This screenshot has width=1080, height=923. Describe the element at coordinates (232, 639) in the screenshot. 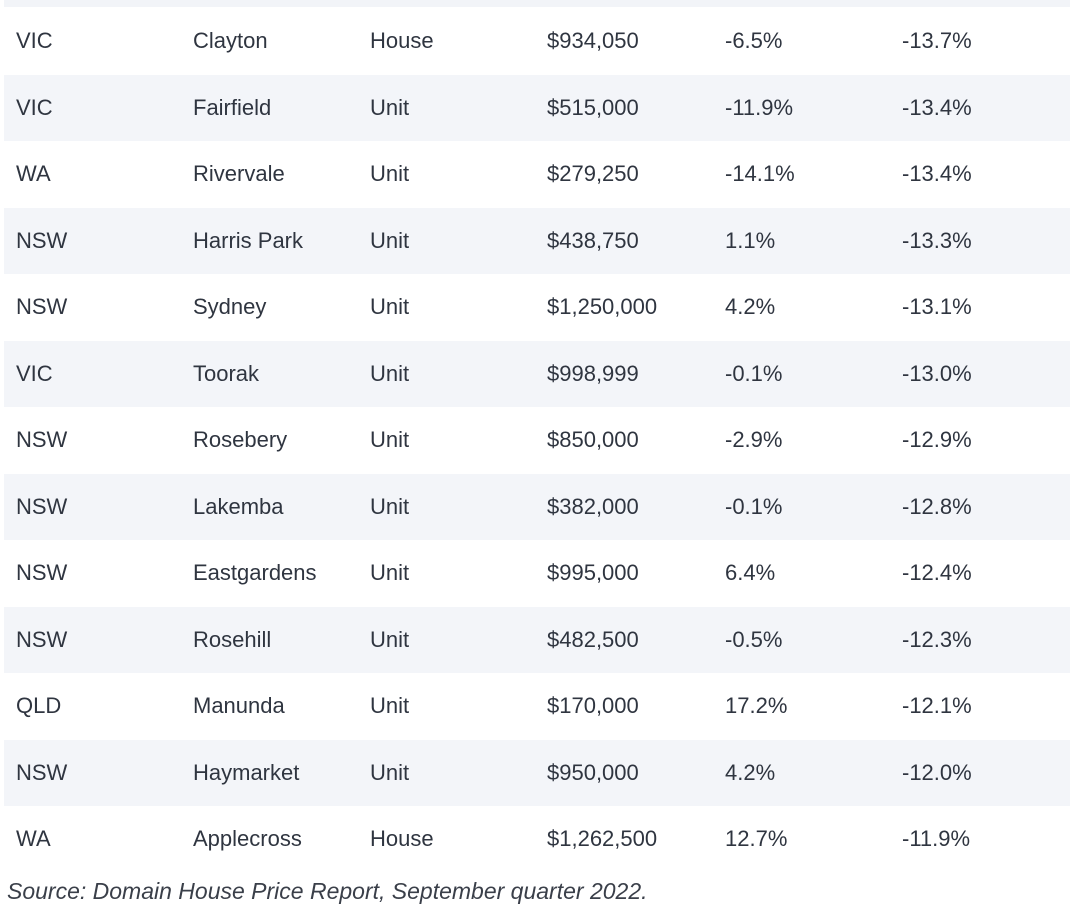

I see `suburb-cell: Rosehill` at that location.